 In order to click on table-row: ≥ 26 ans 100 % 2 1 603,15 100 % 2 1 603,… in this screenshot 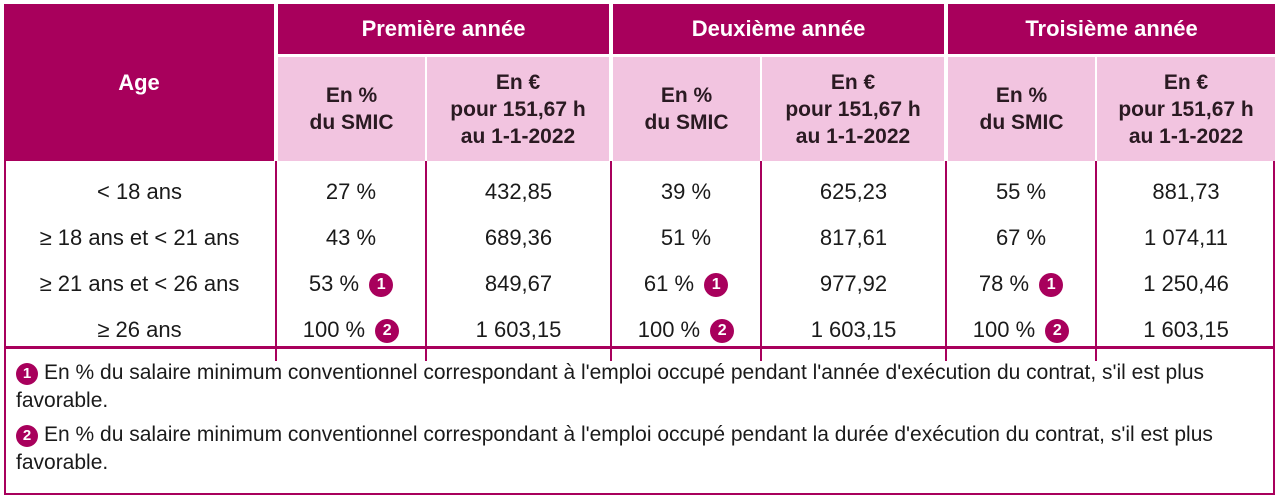, I will do `click(640, 334)`.